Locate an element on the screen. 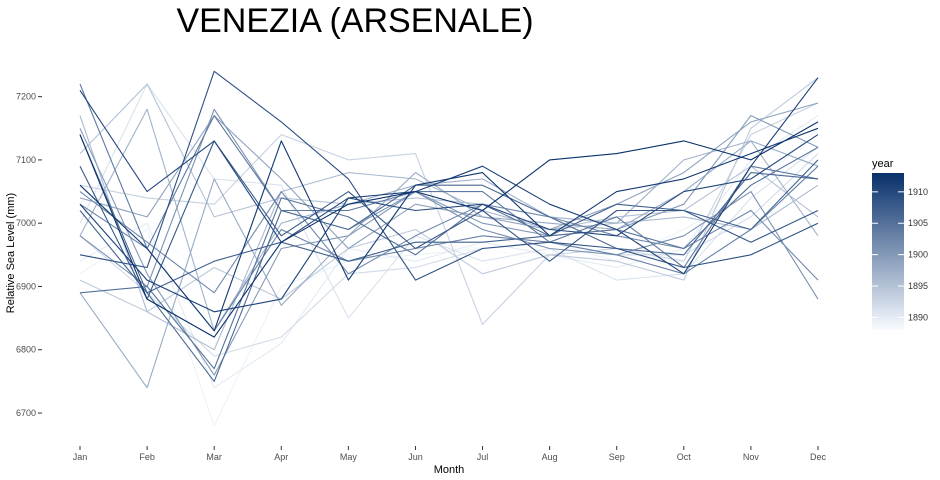  x-tick-label-aug: Aug is located at coordinates (550, 457).